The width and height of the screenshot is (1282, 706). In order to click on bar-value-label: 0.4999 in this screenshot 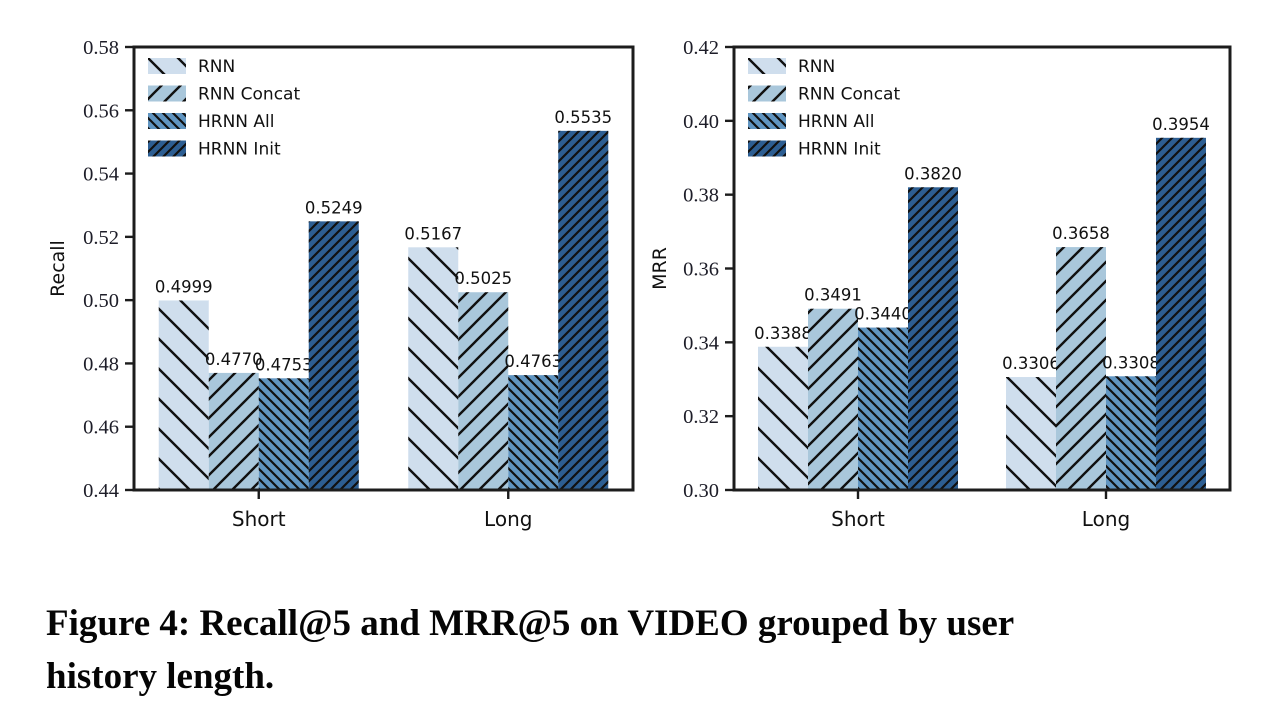, I will do `click(184, 286)`.